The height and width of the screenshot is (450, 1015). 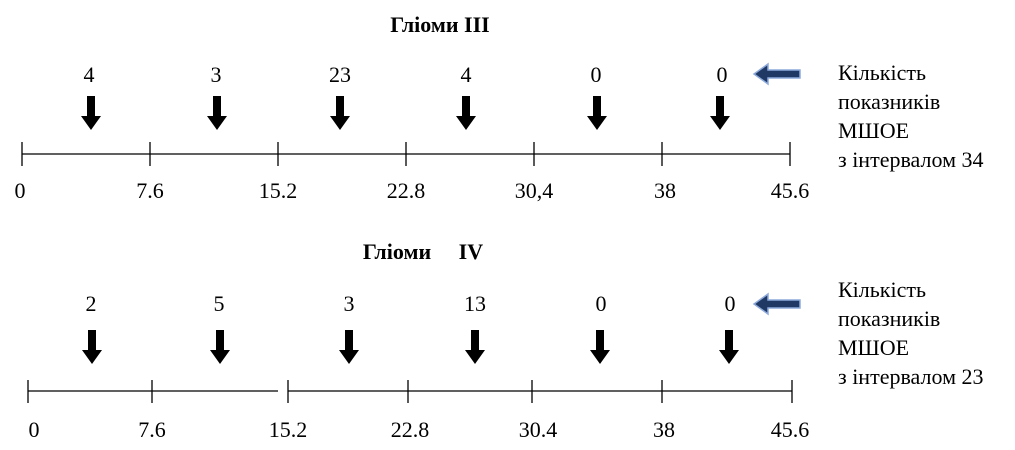 I want to click on interval-count: 13, so click(x=475, y=303).